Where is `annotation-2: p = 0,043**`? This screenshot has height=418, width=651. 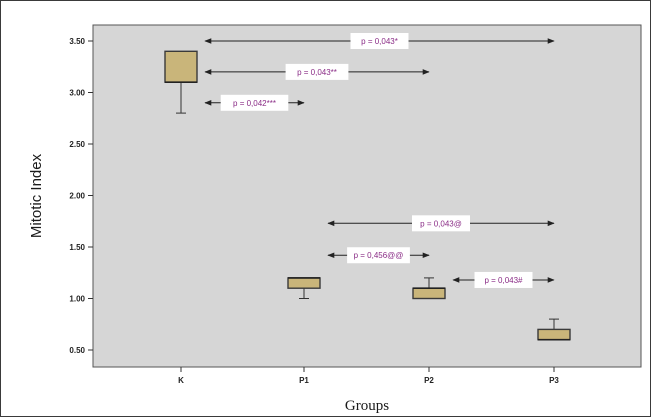 annotation-2: p = 0,043** is located at coordinates (317, 71).